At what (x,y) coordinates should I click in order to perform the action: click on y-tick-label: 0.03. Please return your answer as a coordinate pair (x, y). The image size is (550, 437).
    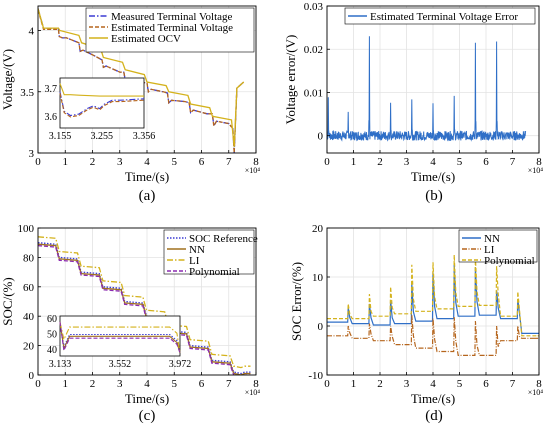
    Looking at the image, I should click on (314, 7).